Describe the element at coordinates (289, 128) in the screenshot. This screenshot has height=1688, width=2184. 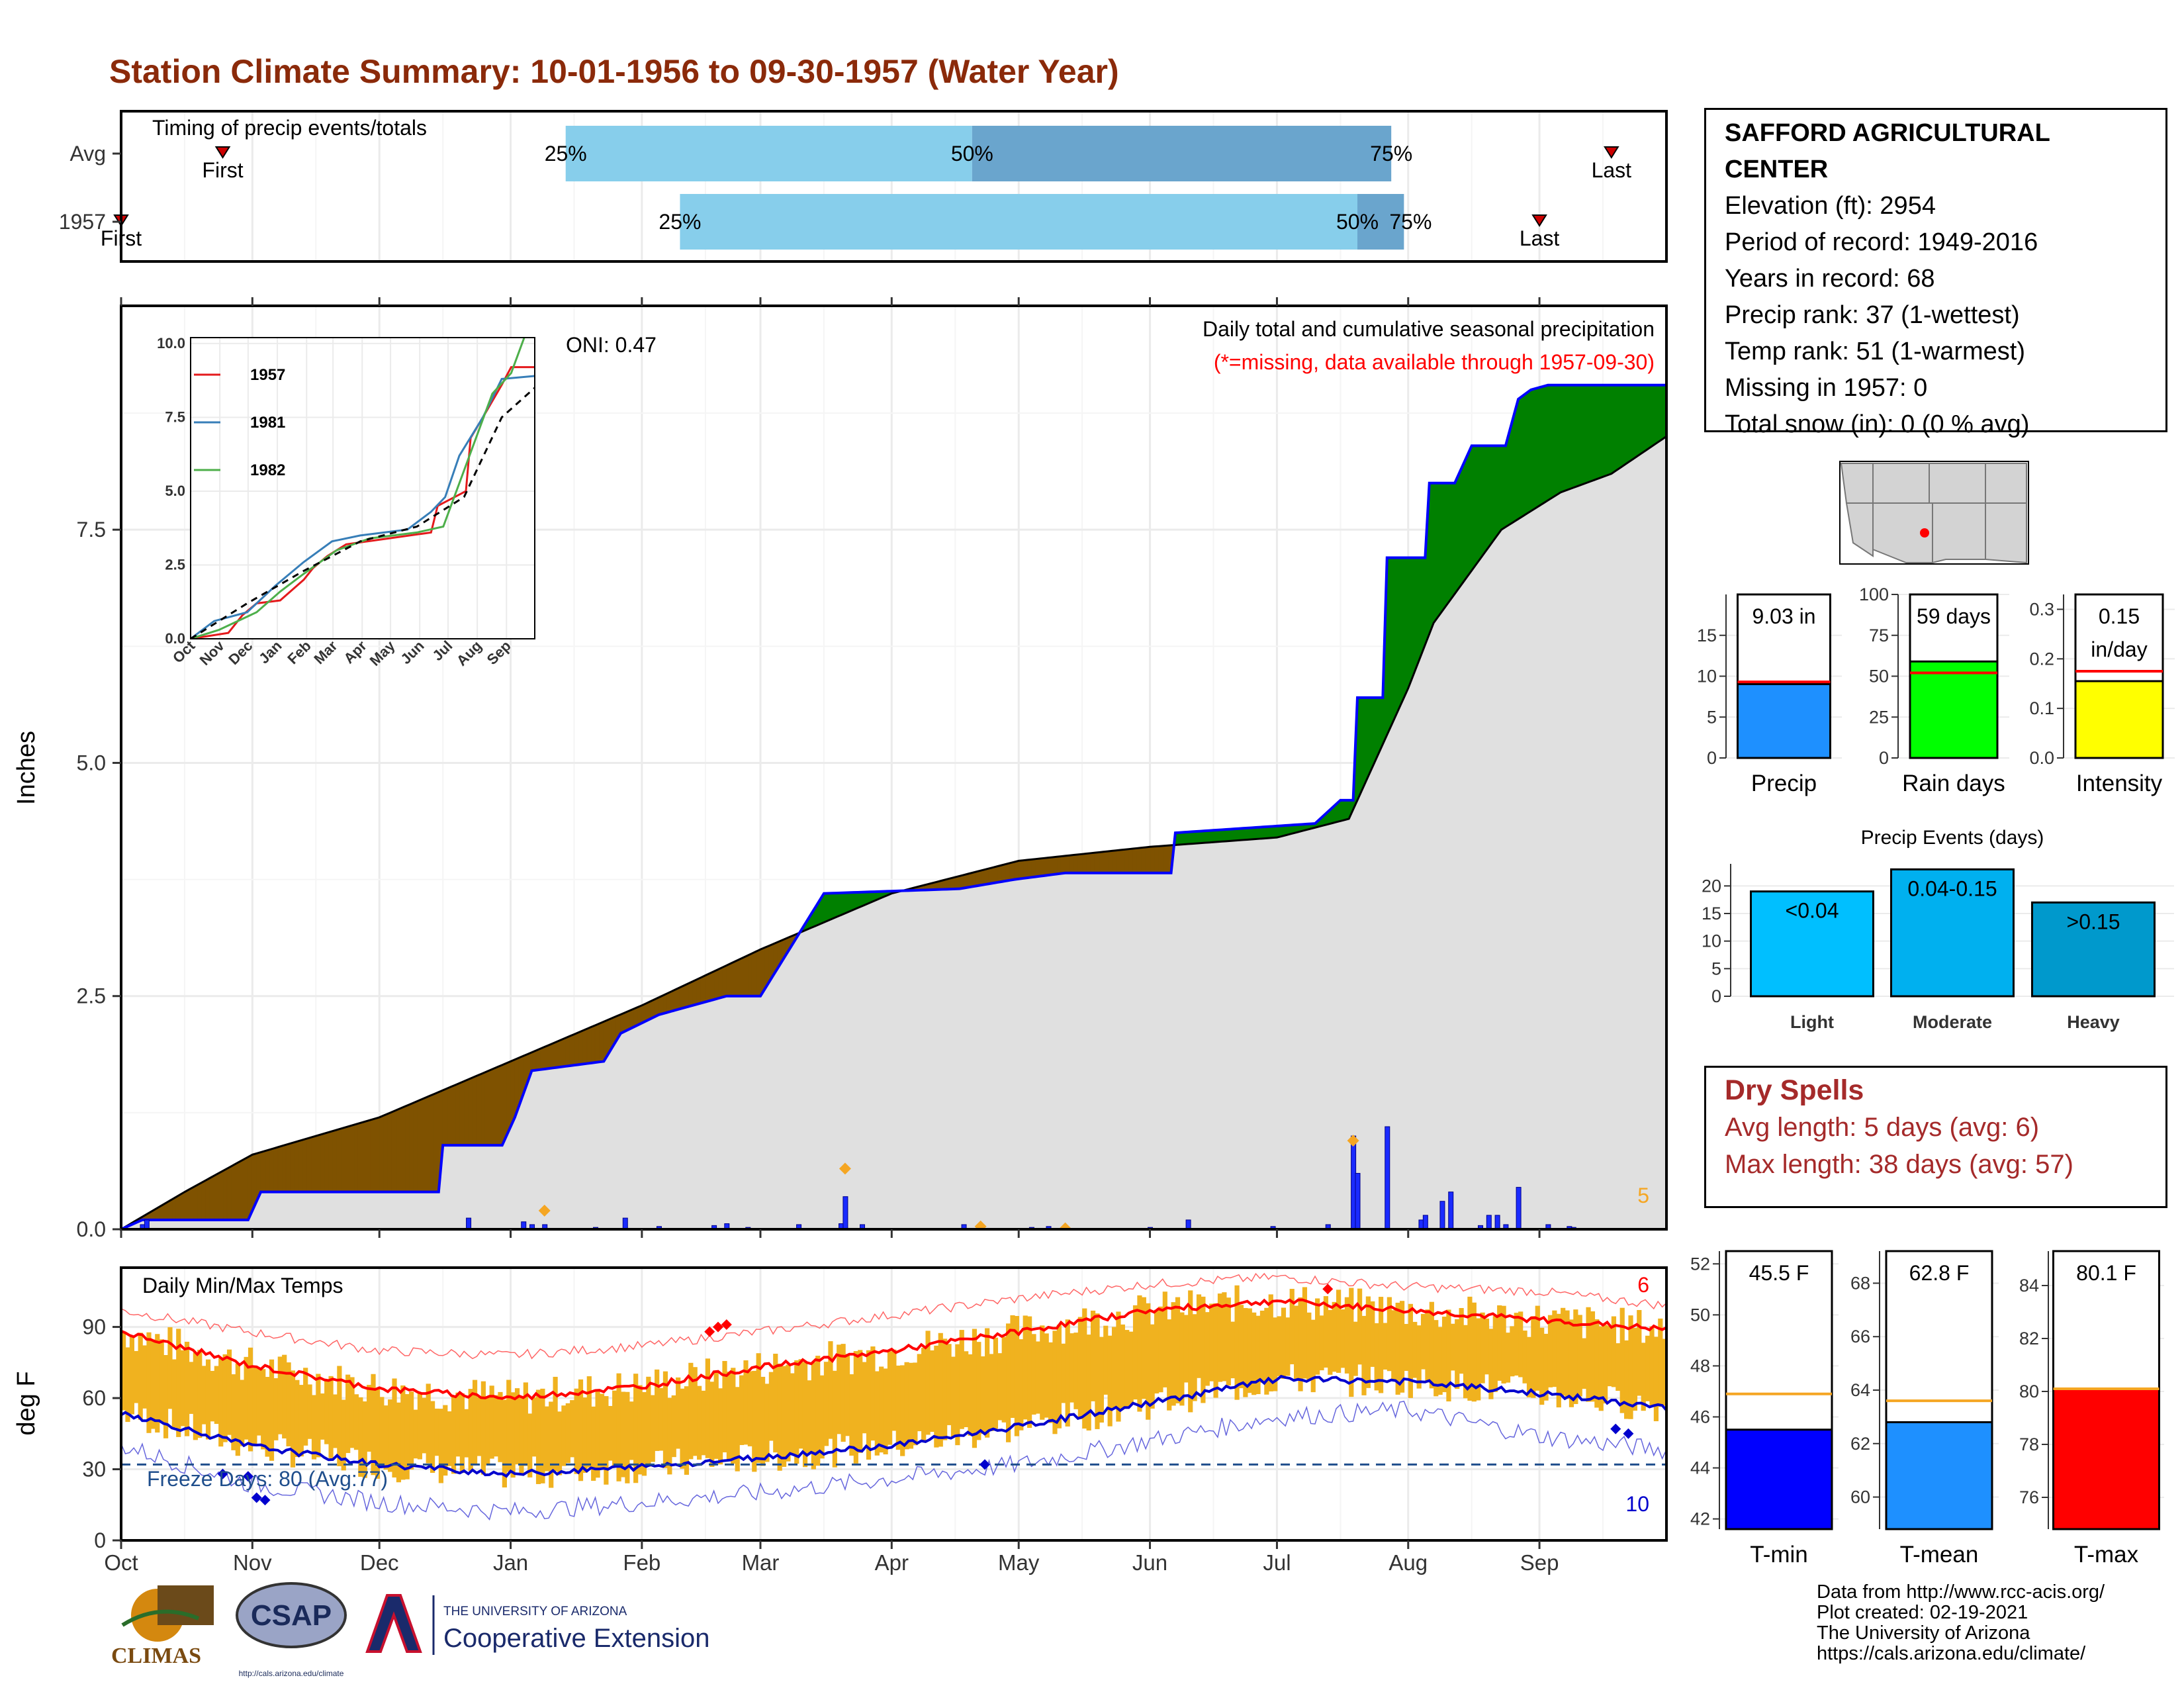
I see `timing-title: Timing of precip events/totals` at that location.